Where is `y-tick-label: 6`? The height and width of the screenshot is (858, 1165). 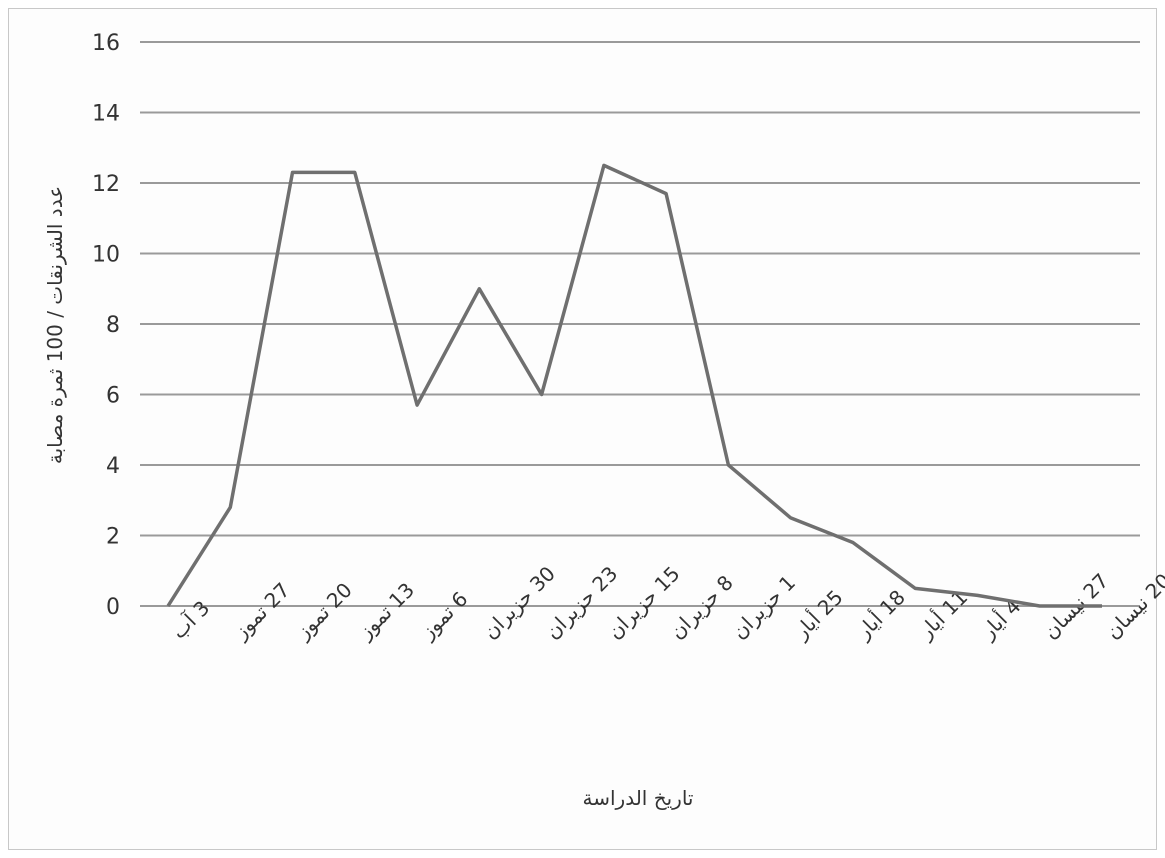 y-tick-label: 6 is located at coordinates (113, 396).